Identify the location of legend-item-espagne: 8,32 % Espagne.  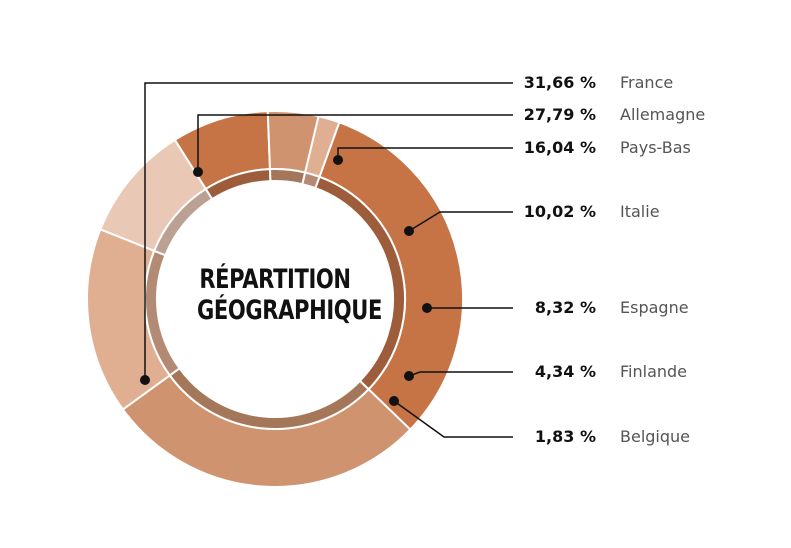
(640, 308).